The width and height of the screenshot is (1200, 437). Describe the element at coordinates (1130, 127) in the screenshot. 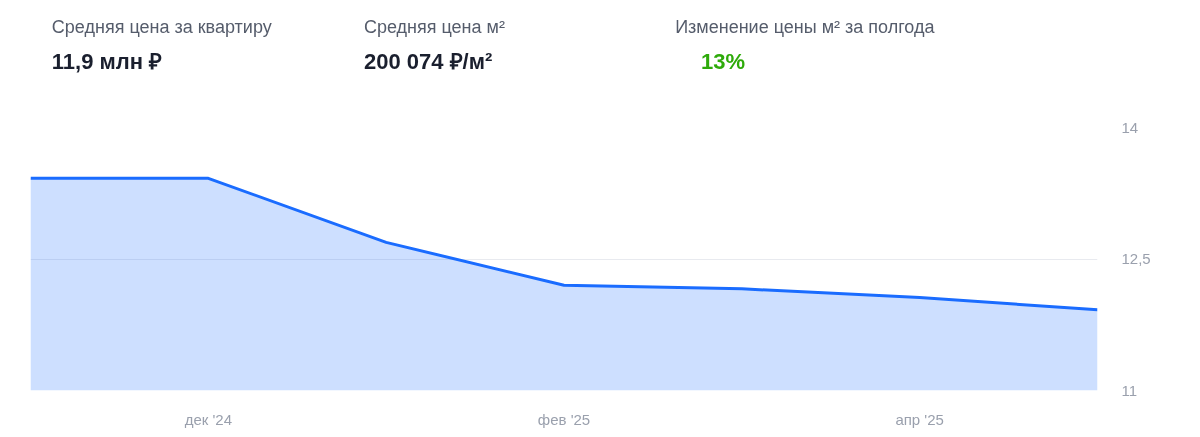

I see `y-tick-label: 14` at that location.